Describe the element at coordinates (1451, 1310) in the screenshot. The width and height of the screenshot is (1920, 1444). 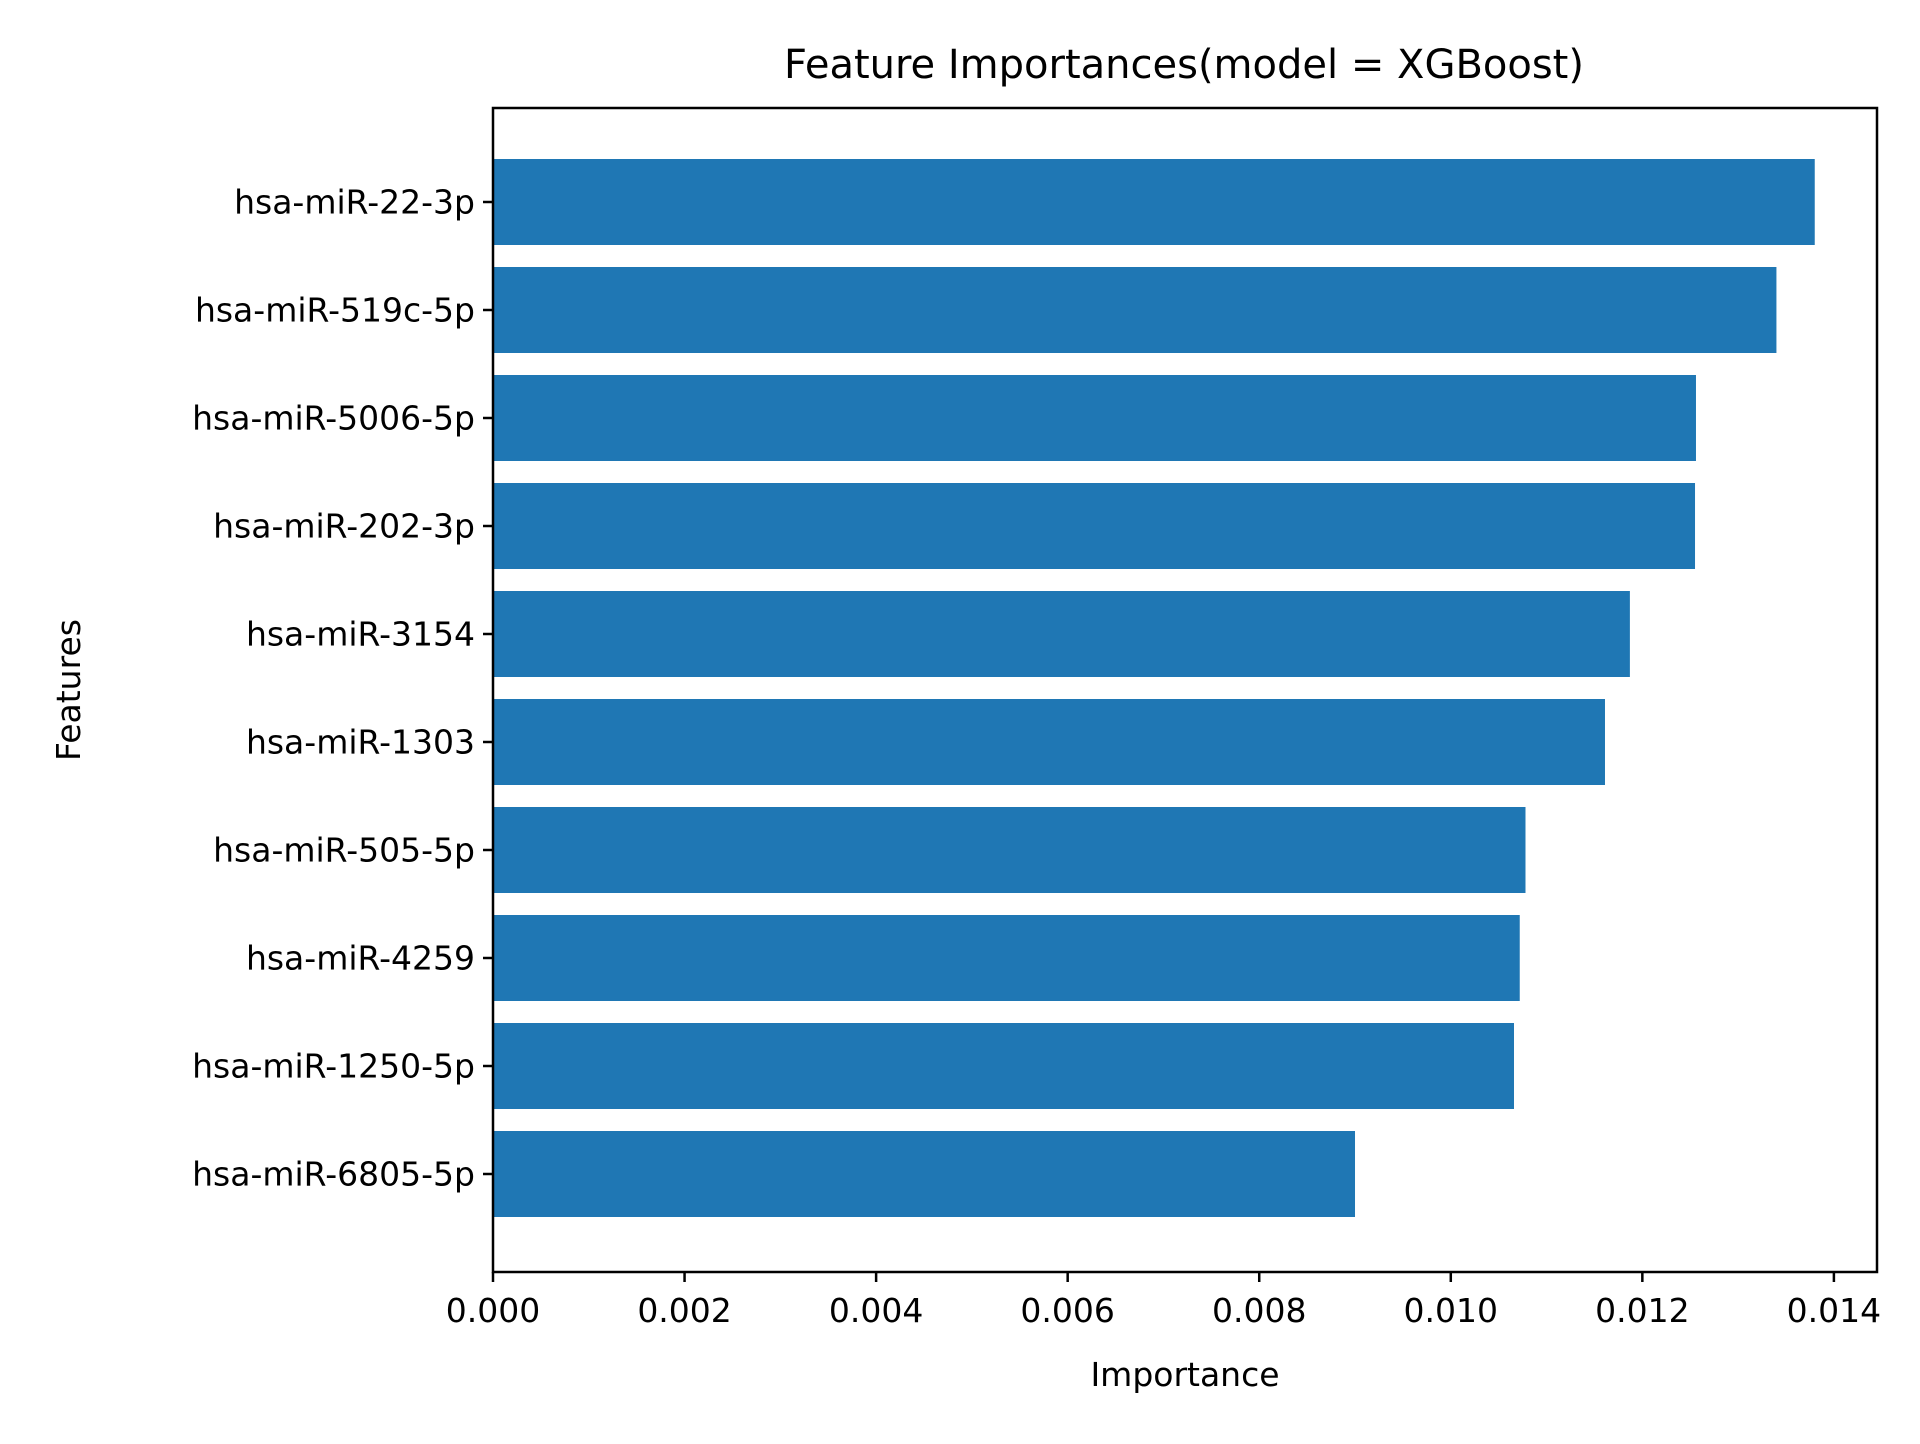
I see `x-tick-label: 0.010` at that location.